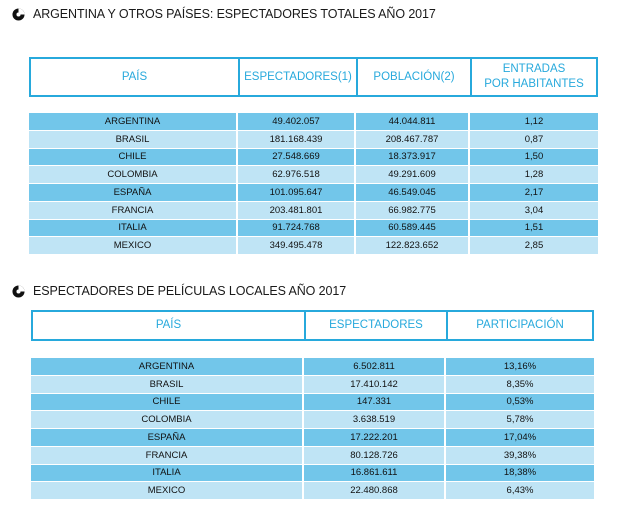 The height and width of the screenshot is (515, 620). I want to click on table-row: COLOMBIA 62.976.518 49.291.609 1,28, so click(313, 175).